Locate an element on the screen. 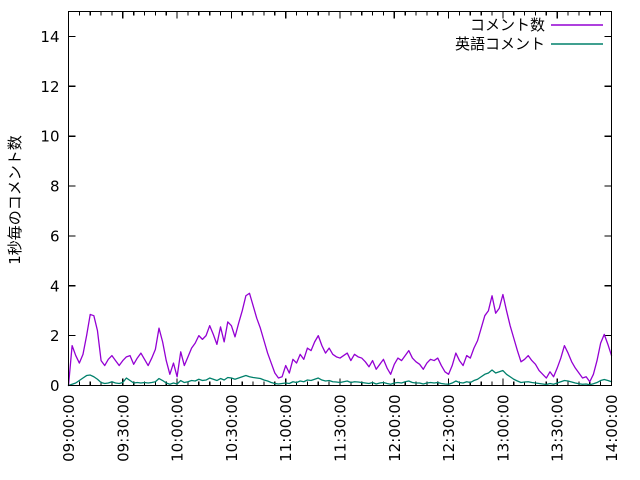  x-tick-label: 11:00:00 is located at coordinates (286, 428).